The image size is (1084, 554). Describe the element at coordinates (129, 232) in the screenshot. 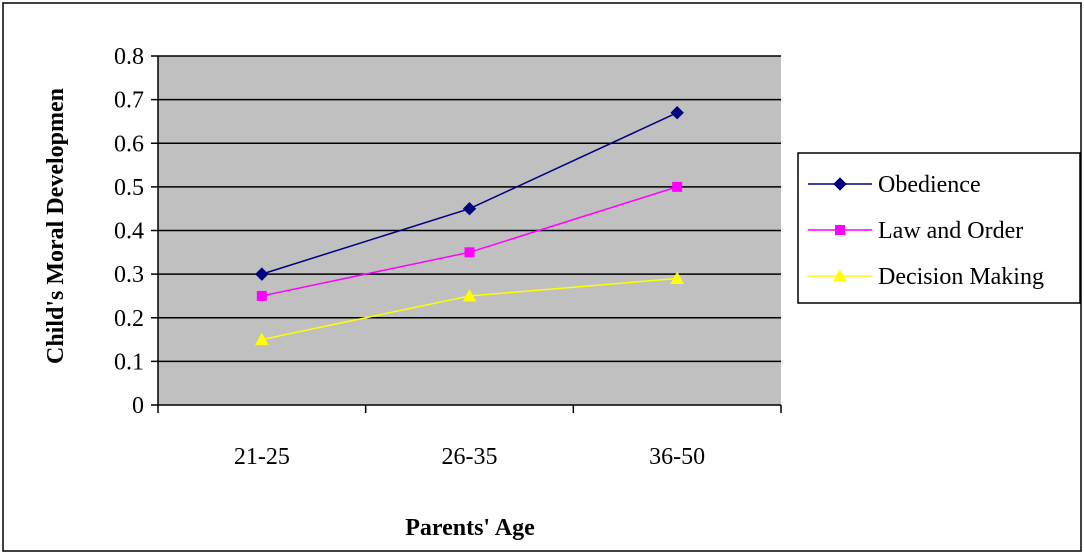

I see `y-tick-label: 0.4` at that location.